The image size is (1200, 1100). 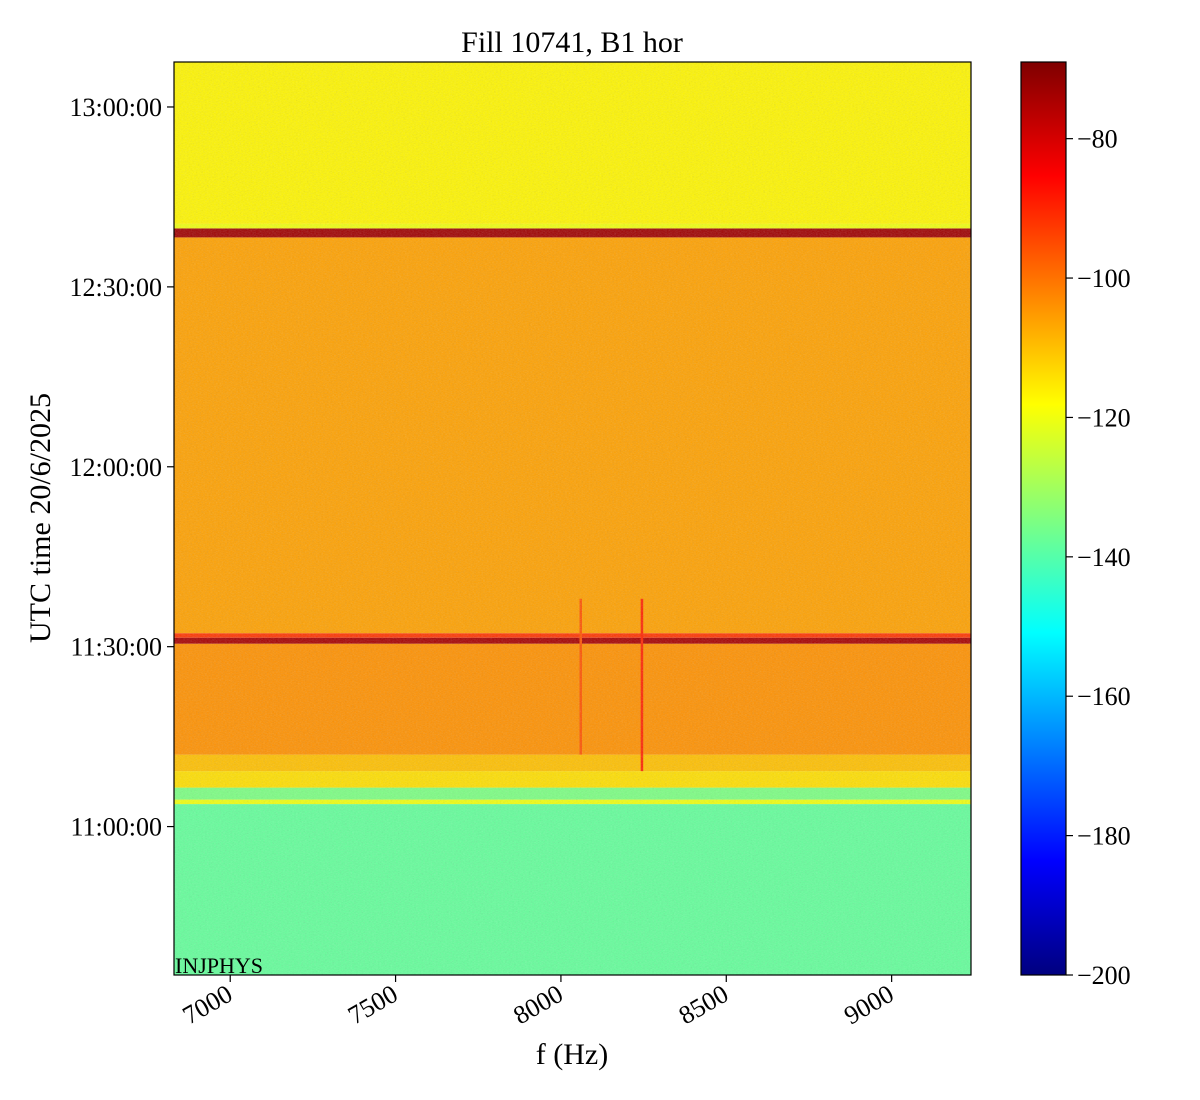 I want to click on y-axis-label: UTC time 20/6/2025, so click(x=40, y=518).